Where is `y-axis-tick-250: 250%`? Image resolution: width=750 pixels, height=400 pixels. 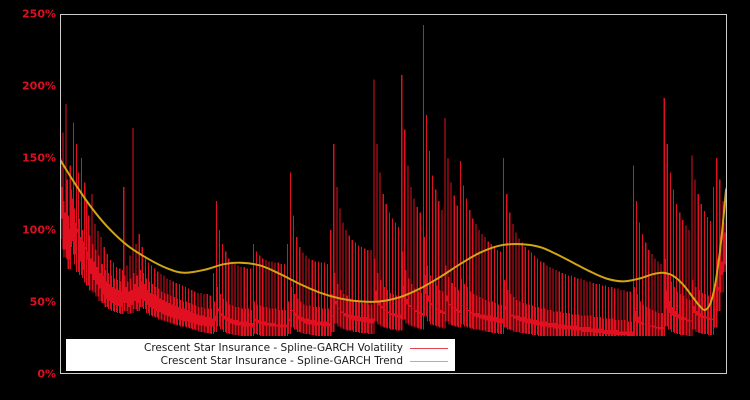
y-axis-tick-250: 250% is located at coordinates (39, 14).